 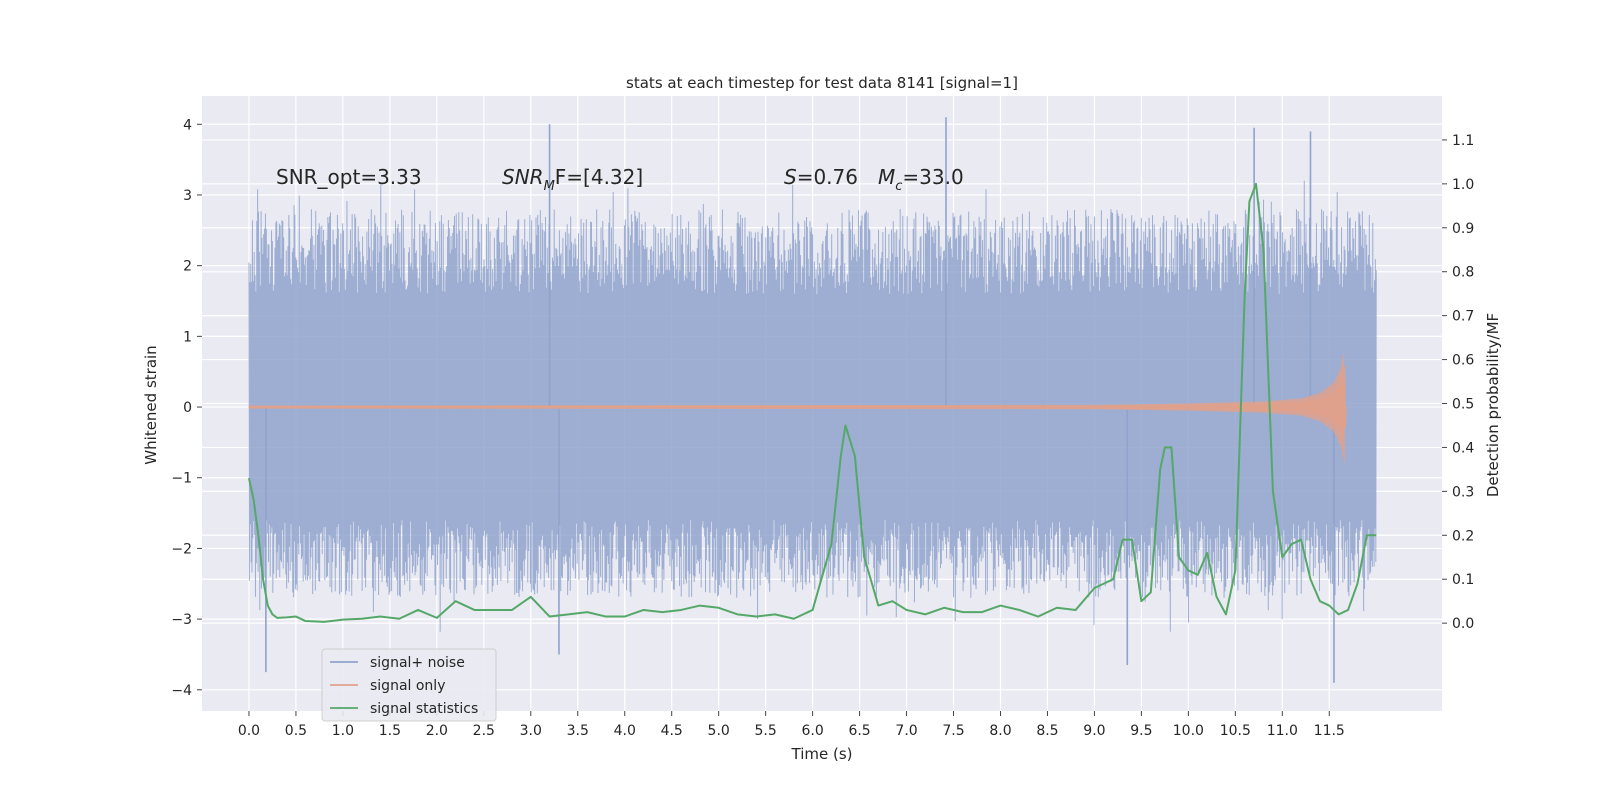 What do you see at coordinates (1188, 731) in the screenshot?
I see `x-tick-label: 10.0` at bounding box center [1188, 731].